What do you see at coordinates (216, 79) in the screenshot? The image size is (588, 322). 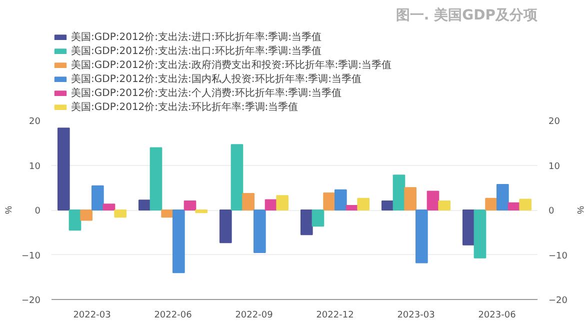 I see `legend-label: 美国:GDP:2012价:支出法:国内私人投资:环比折年率:季调:当季值` at bounding box center [216, 79].